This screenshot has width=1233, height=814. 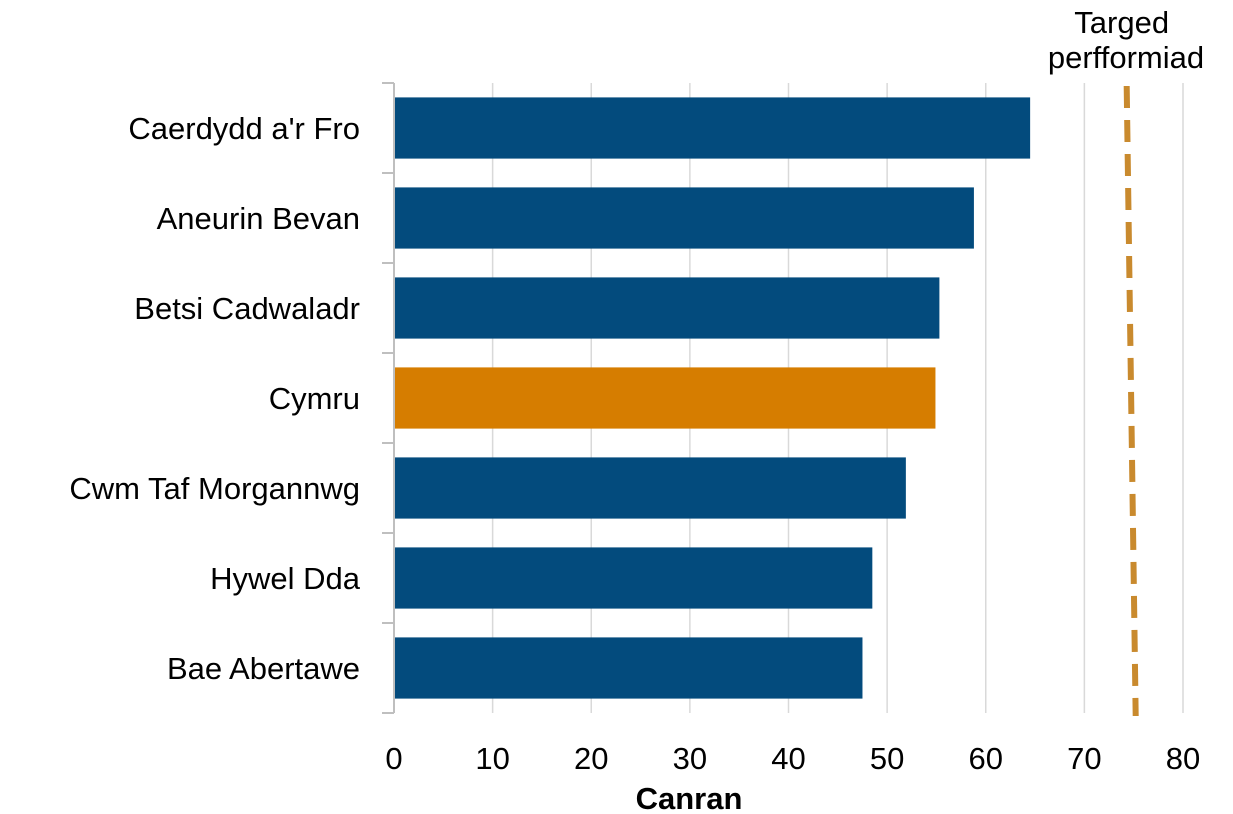 I want to click on target-label-line-1: Targed, so click(x=1121, y=22).